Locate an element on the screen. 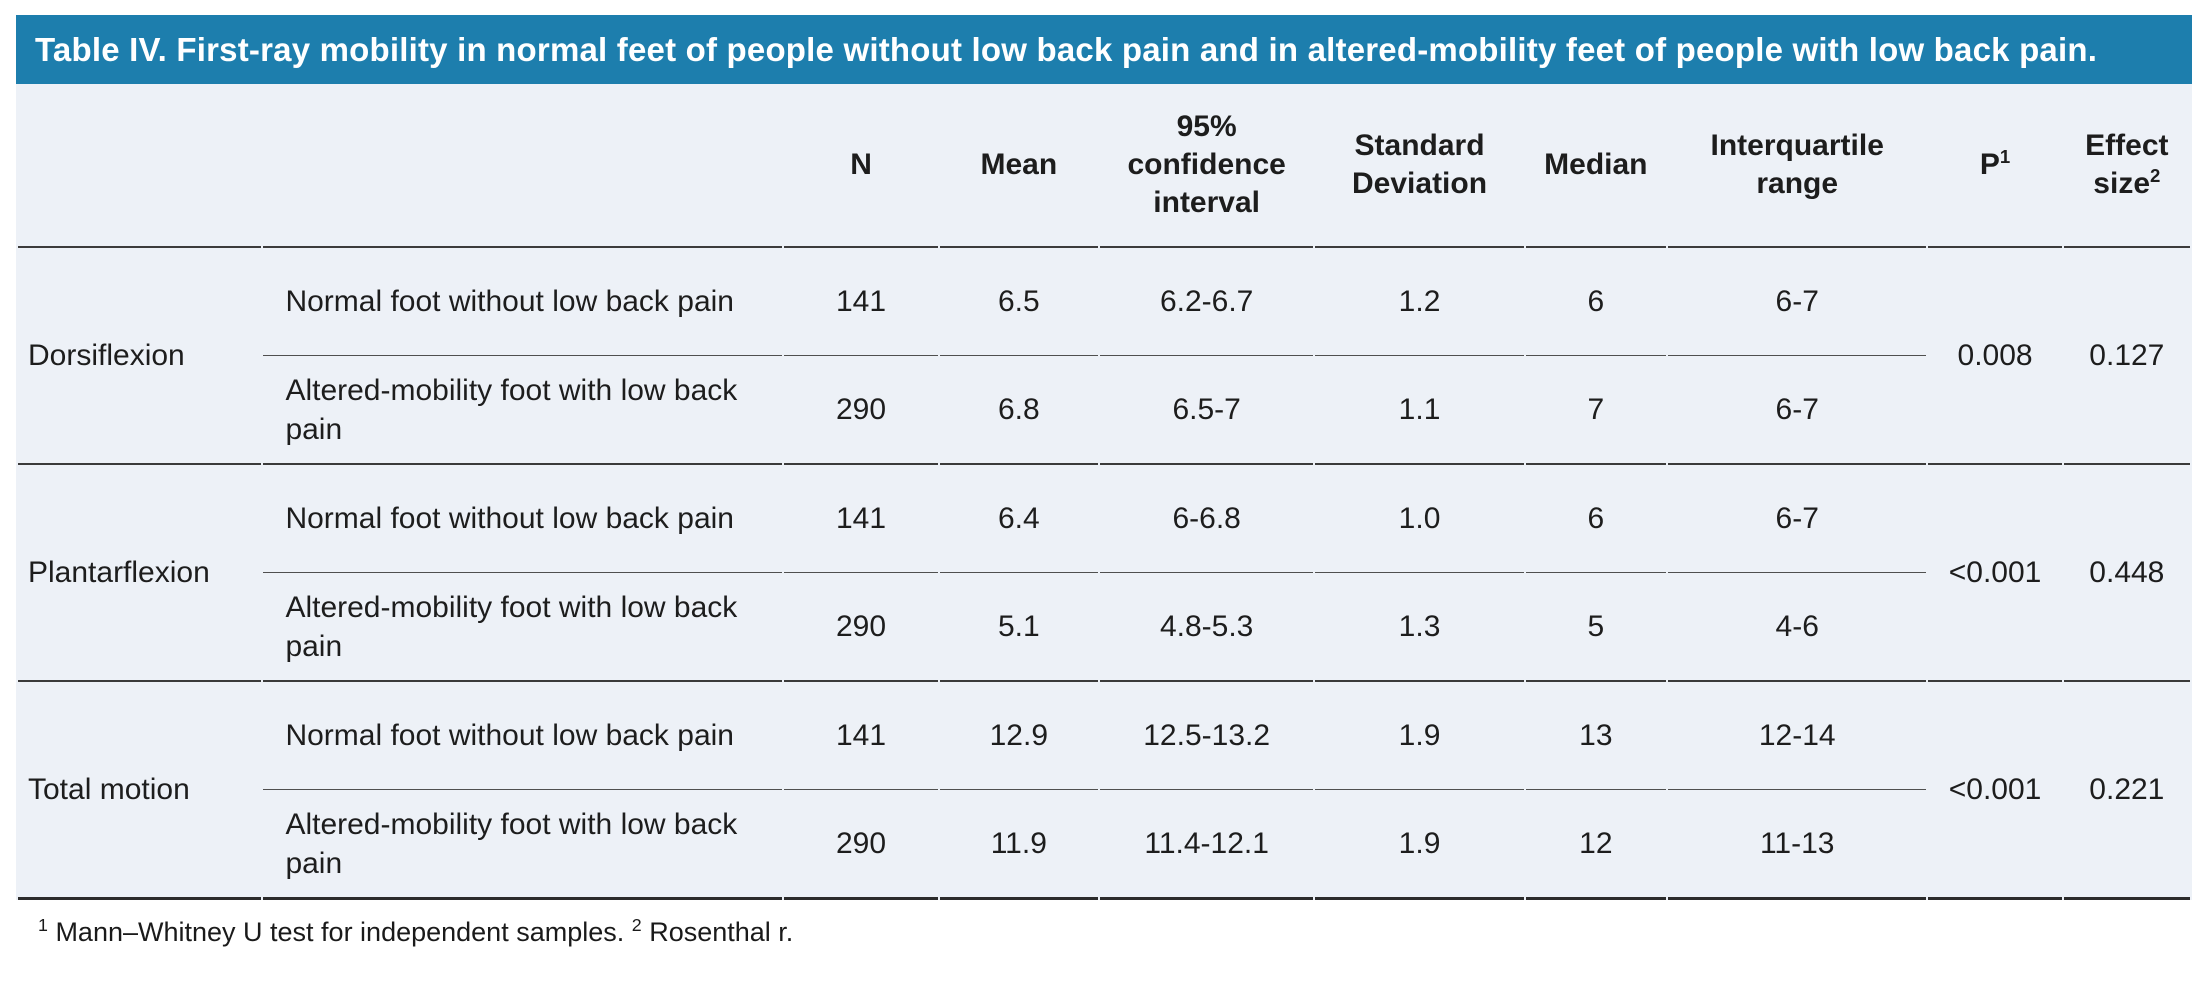 This screenshot has height=1005, width=2202. p-superscript: 1 is located at coordinates (2005, 156).